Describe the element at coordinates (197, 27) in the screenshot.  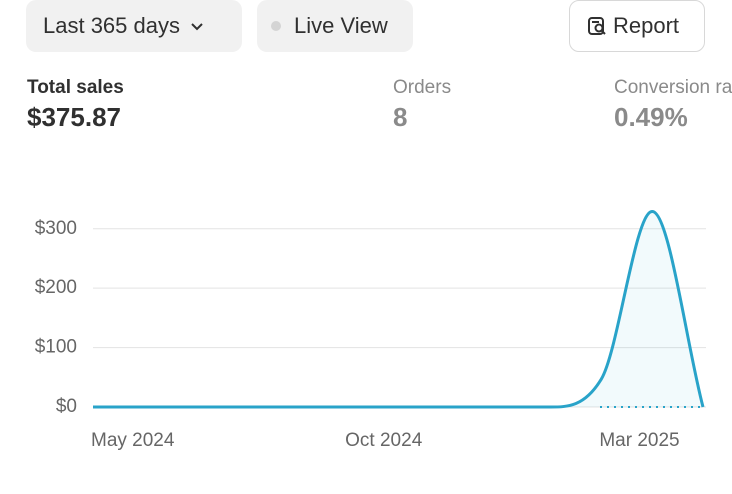
I see `chevron-icon` at that location.